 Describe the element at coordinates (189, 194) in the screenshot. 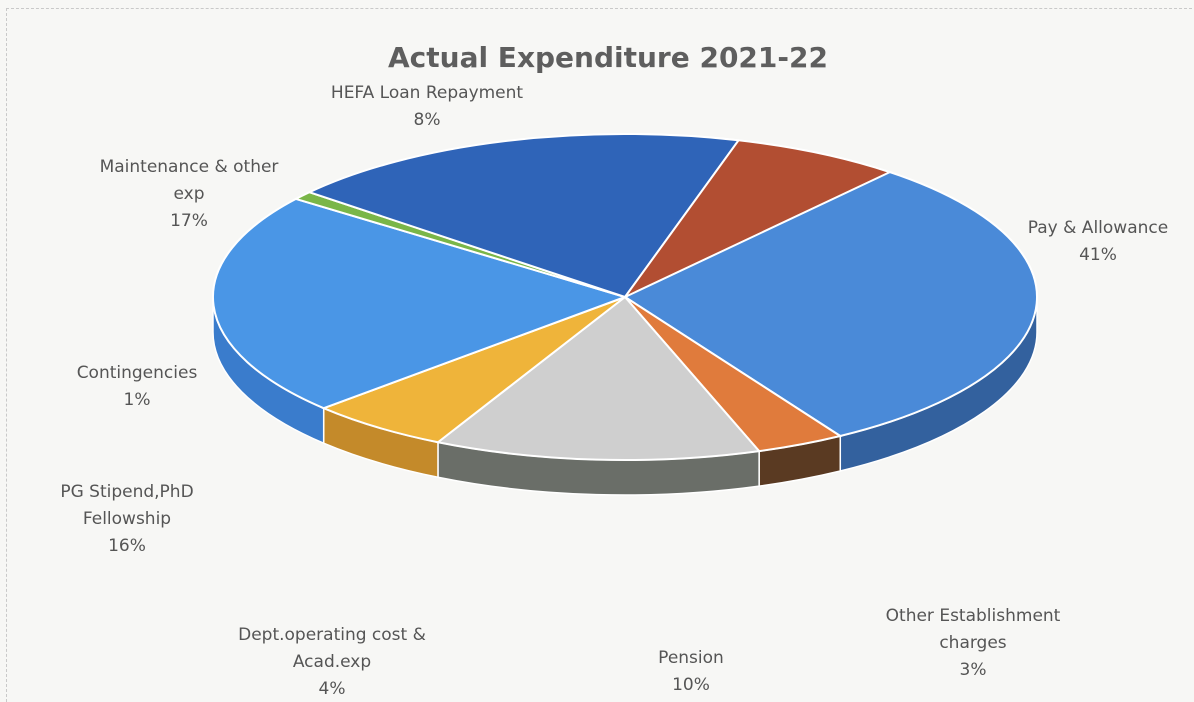

I see `slice-label-6: Maintenance & other exp 17%` at that location.